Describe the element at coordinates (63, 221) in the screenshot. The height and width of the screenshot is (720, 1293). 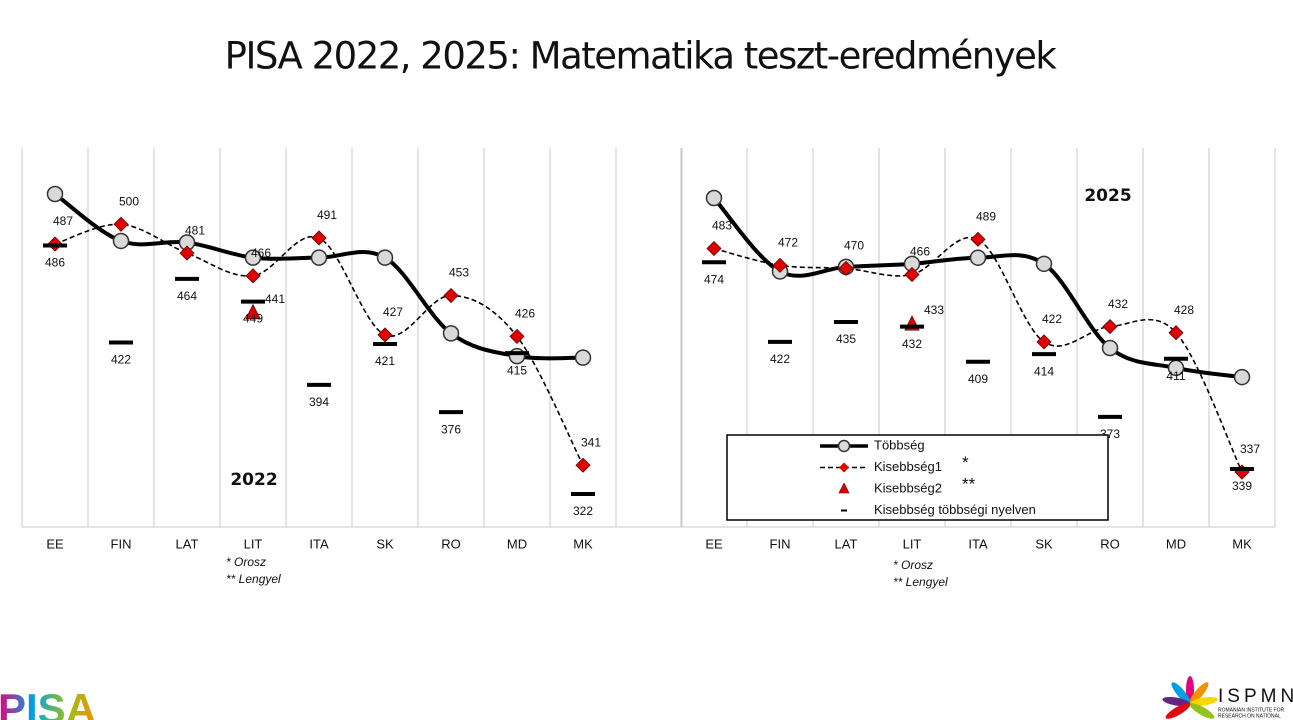
I see `value-label: 487` at that location.